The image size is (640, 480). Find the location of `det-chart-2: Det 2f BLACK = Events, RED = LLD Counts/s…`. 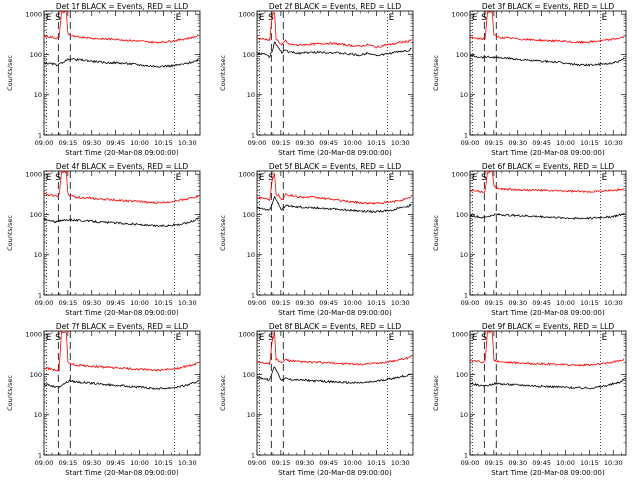

det-chart-2: Det 2f BLACK = Events, RED = LLD Counts/s… is located at coordinates (316, 79).